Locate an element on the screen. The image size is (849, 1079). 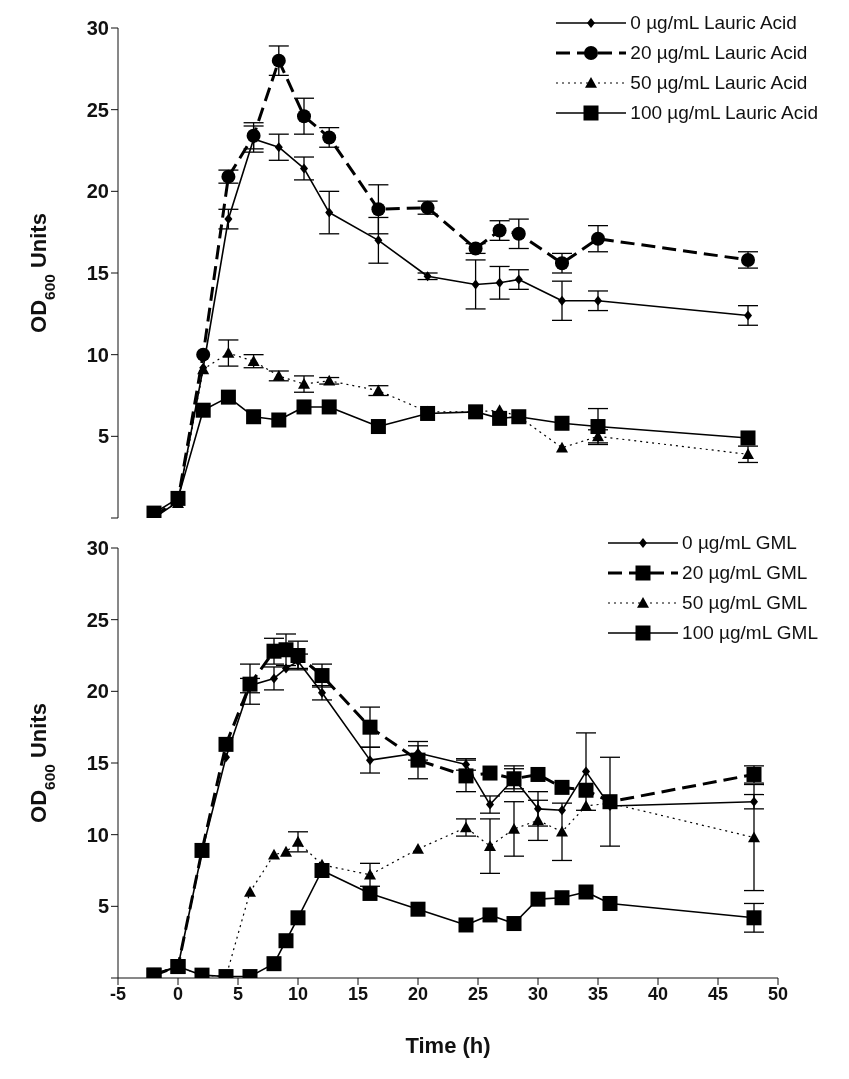
x-axis-title: Time (h) is located at coordinates (448, 1045).